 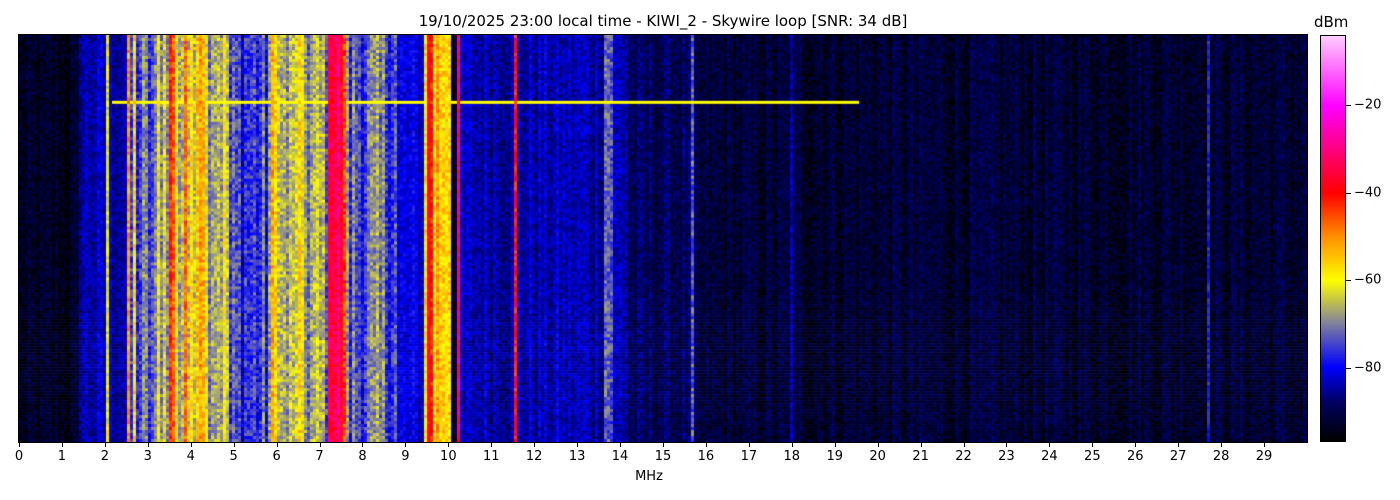 I want to click on x-tick-label: 13, so click(x=577, y=456).